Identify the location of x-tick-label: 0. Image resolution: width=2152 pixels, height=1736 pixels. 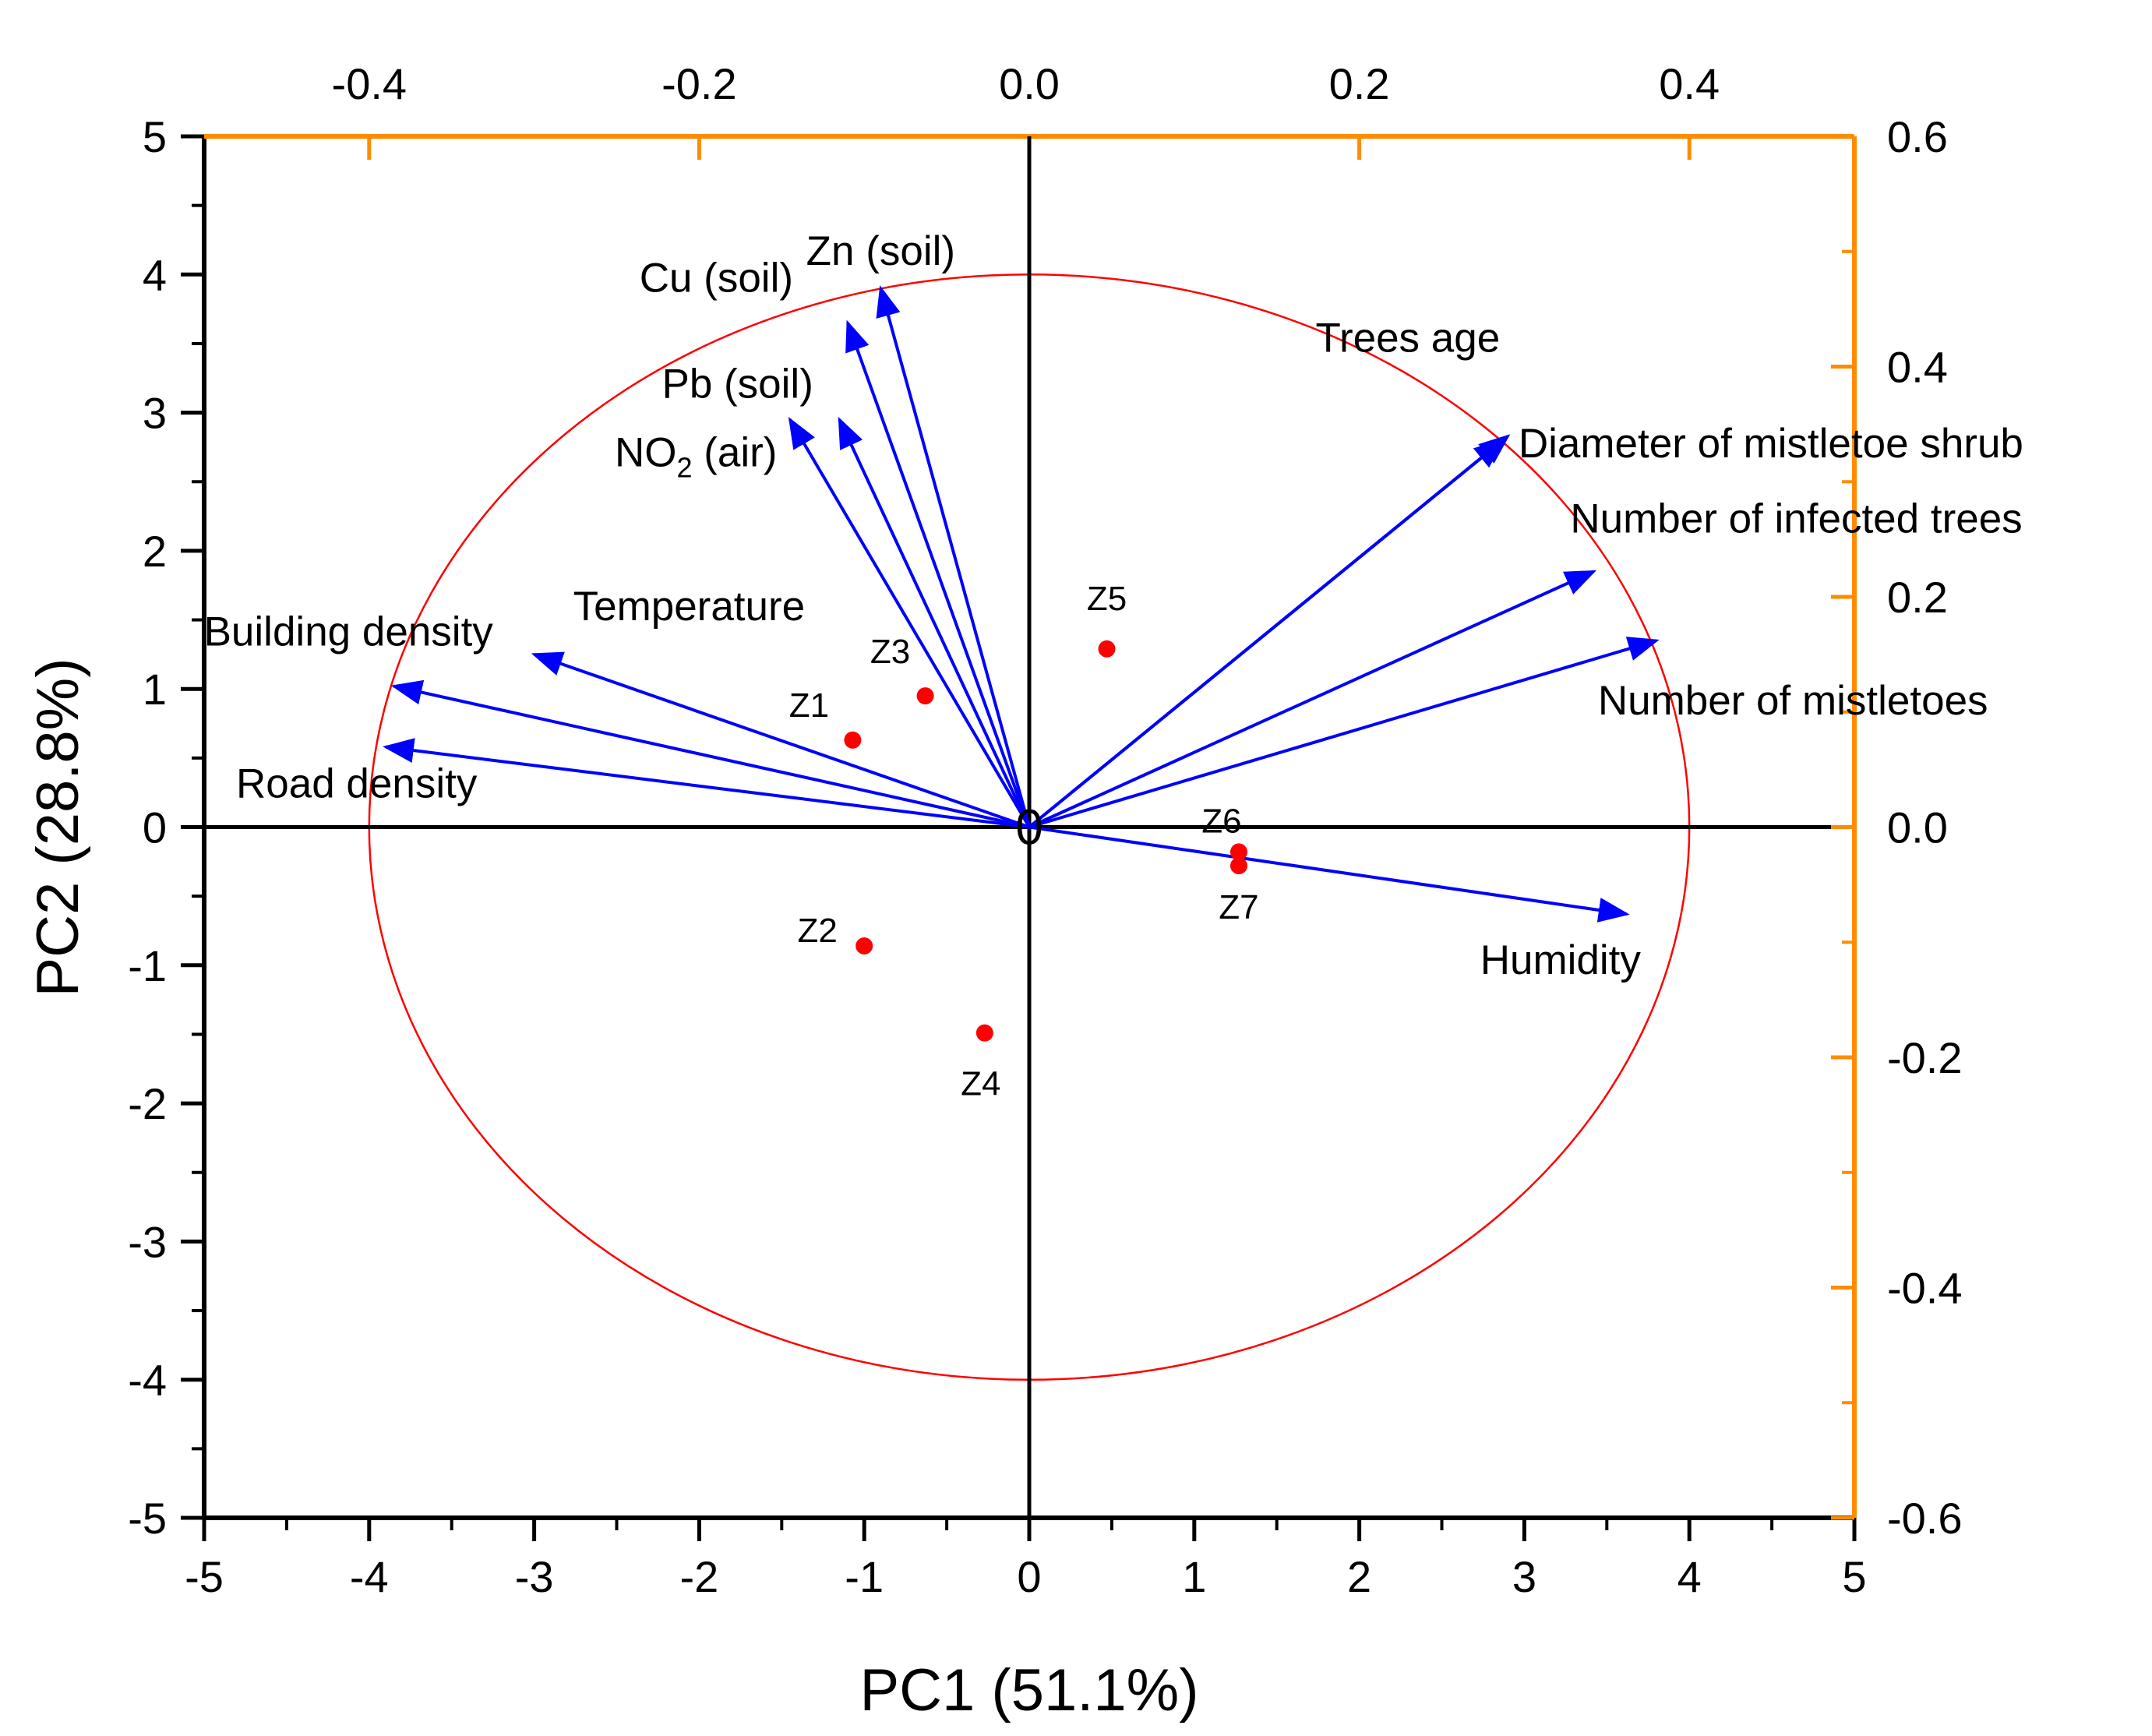
(1029, 1576).